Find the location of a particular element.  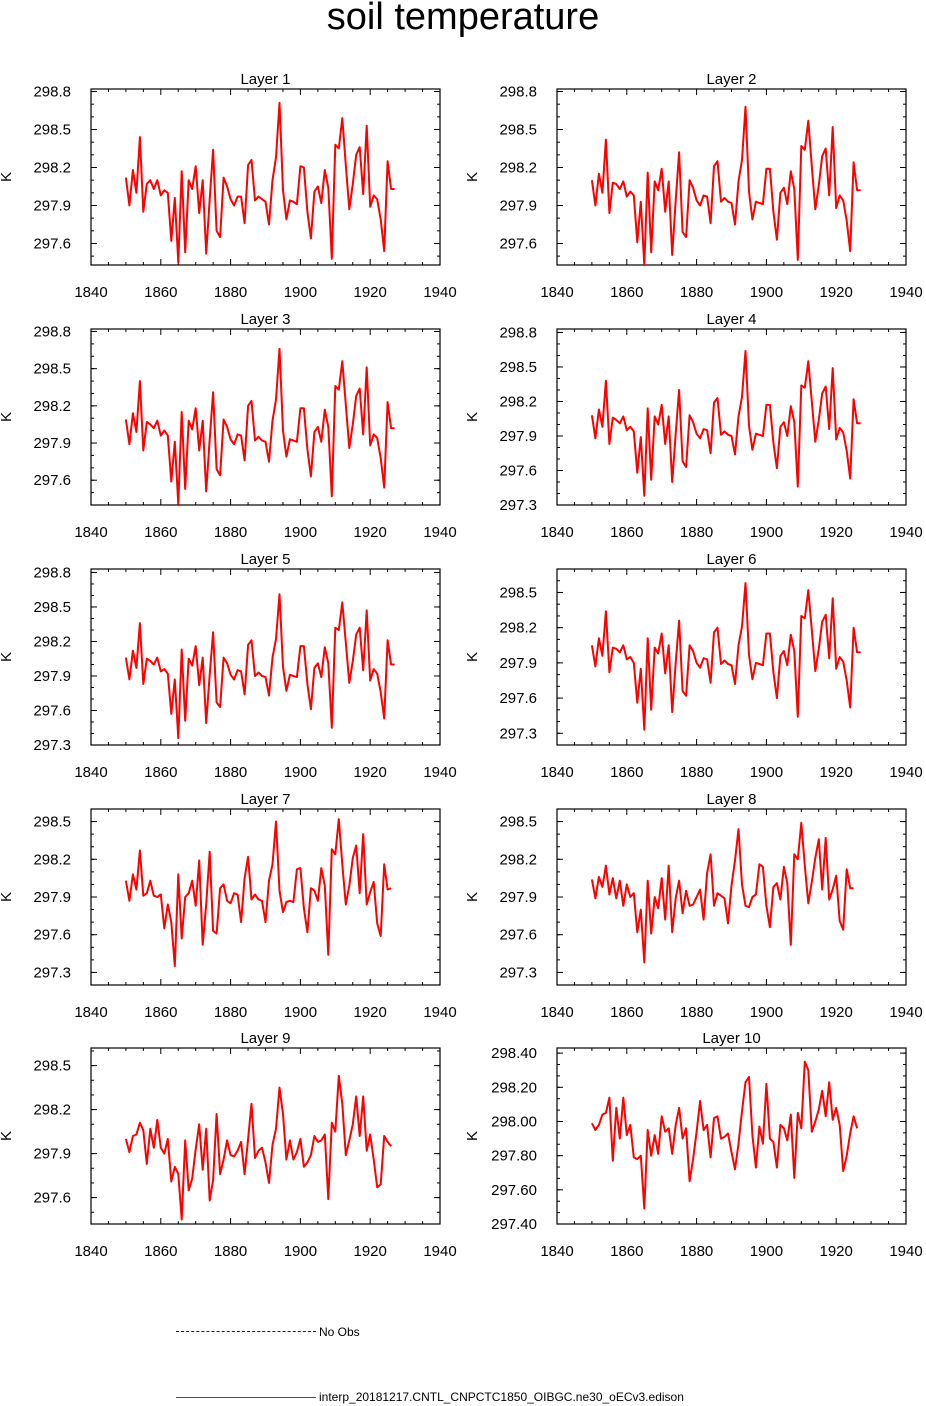

panel-title: Layer 9 is located at coordinates (265, 1038).